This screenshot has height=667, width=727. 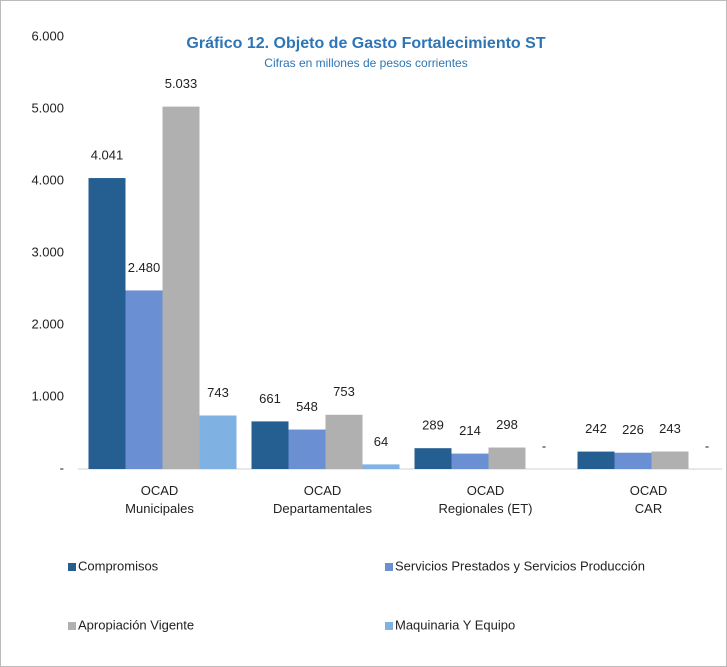 I want to click on legend-label: Maquinaria Y Equipo, so click(x=455, y=624).